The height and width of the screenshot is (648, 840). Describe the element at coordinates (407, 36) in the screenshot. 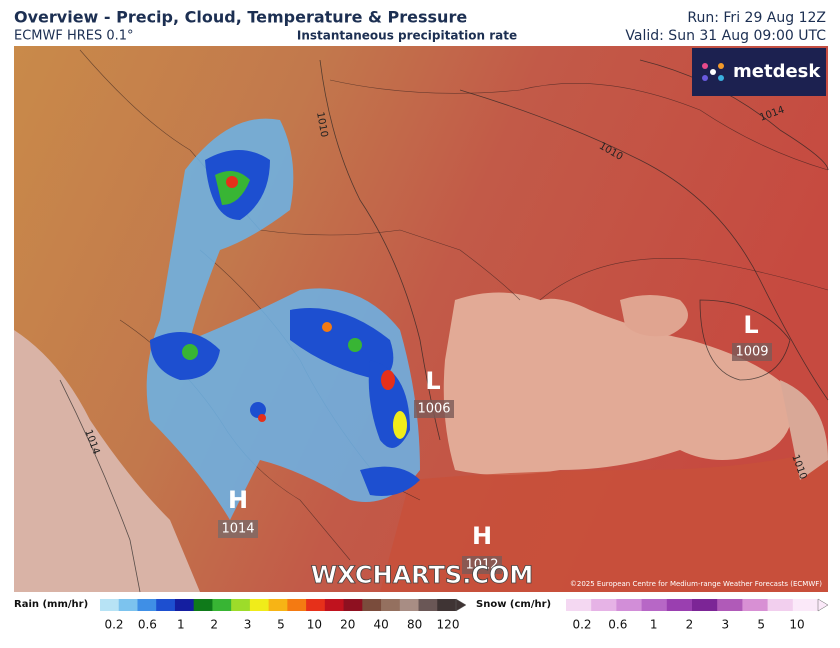

I see `subtitle: Instantaneous precipitation rate` at that location.